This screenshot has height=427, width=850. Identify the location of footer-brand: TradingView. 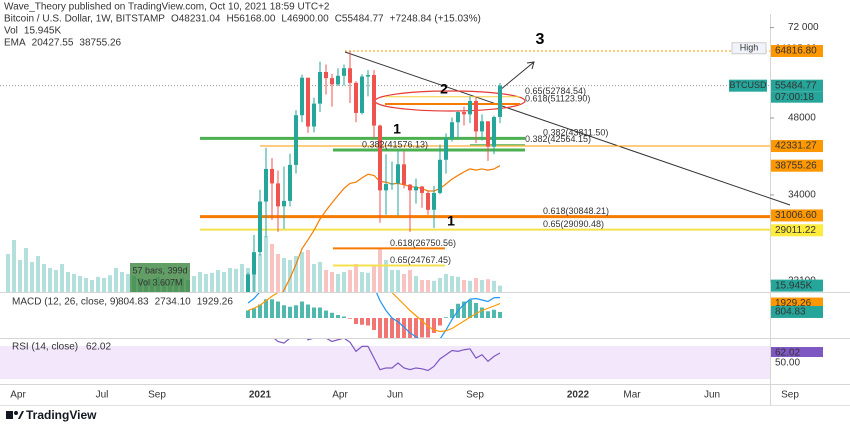
(61, 415).